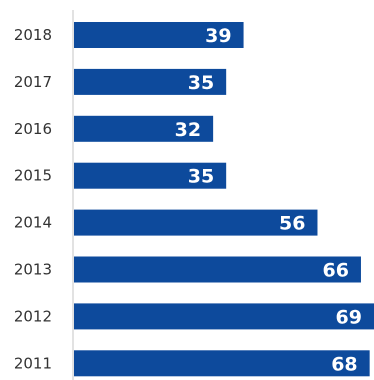 The width and height of the screenshot is (374, 380). What do you see at coordinates (188, 130) in the screenshot?
I see `bar-value-label: 32` at bounding box center [188, 130].